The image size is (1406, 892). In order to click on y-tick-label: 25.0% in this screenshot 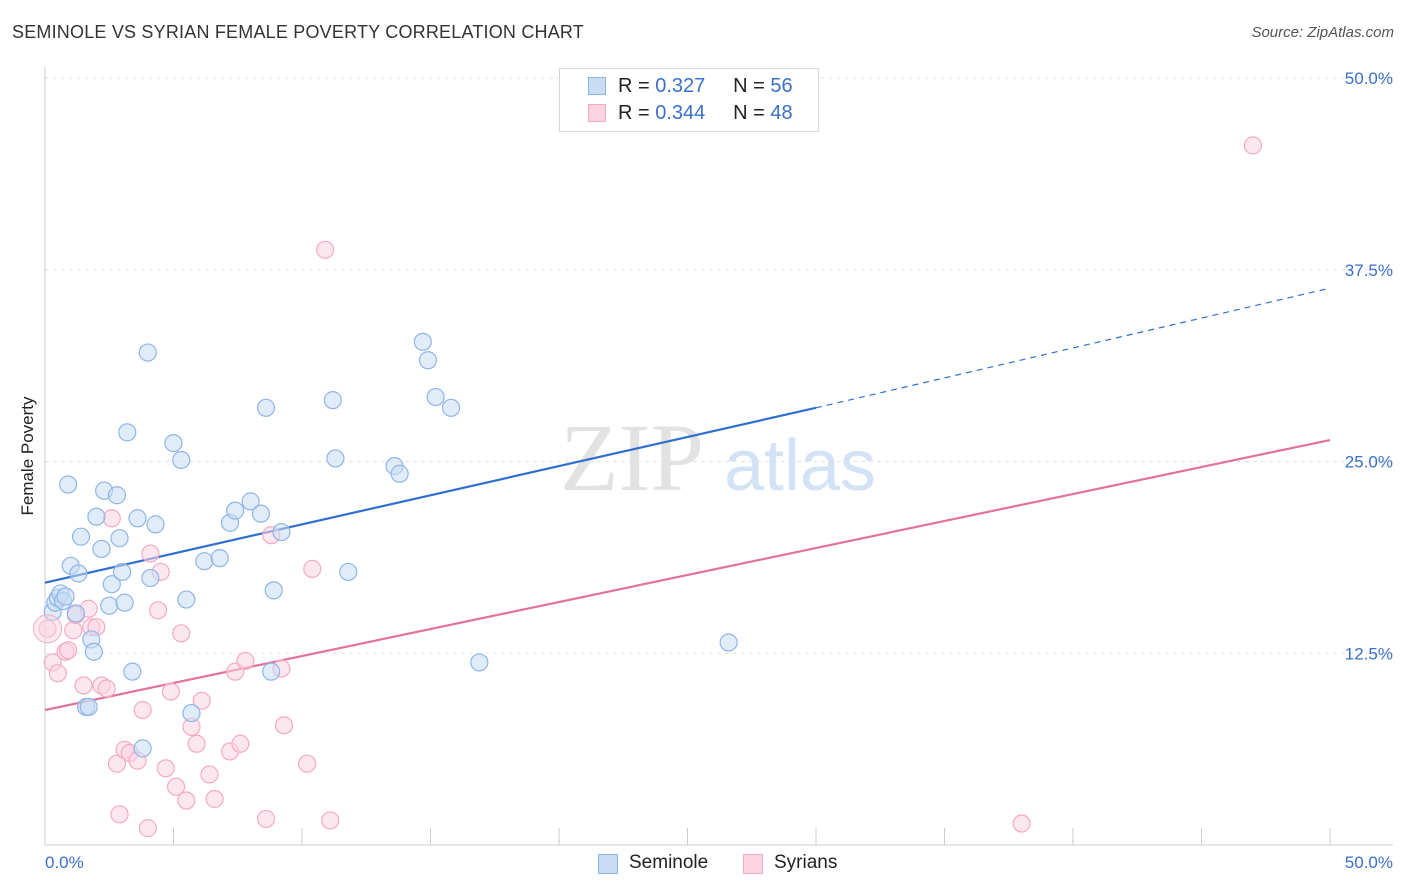, I will do `click(1369, 462)`.